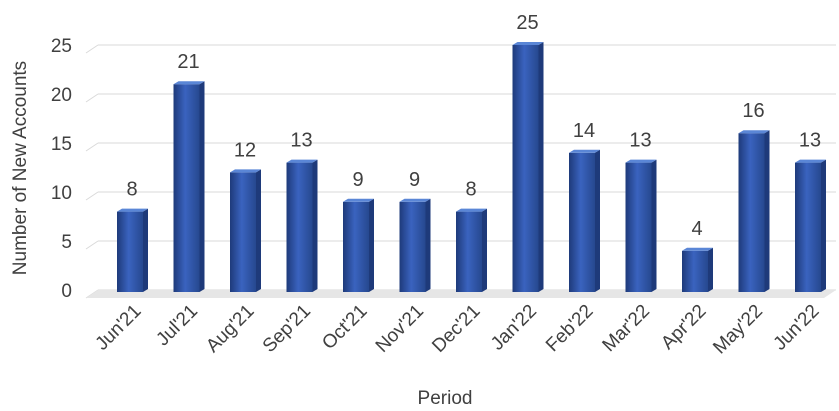 The image size is (839, 411). Describe the element at coordinates (230, 329) in the screenshot. I see `x-tick-label: Aug'21` at that location.